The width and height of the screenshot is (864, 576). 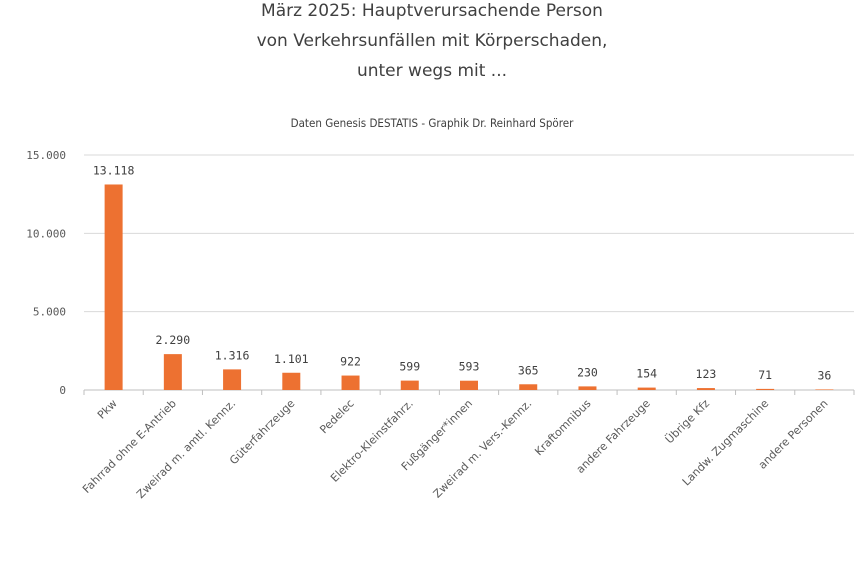 What do you see at coordinates (49, 312) in the screenshot?
I see `y-tick-label: 5.000` at bounding box center [49, 312].